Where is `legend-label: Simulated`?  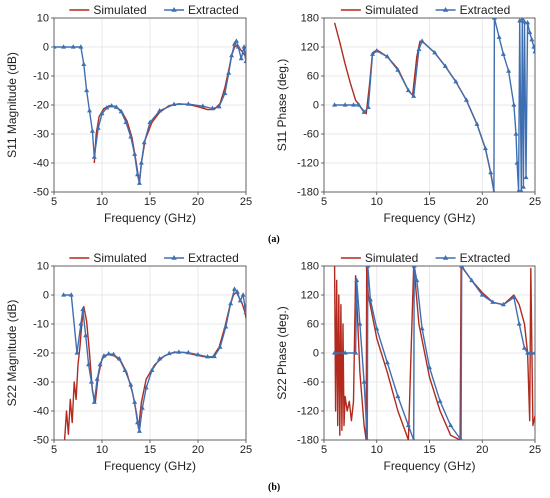 legend-label: Simulated is located at coordinates (119, 258).